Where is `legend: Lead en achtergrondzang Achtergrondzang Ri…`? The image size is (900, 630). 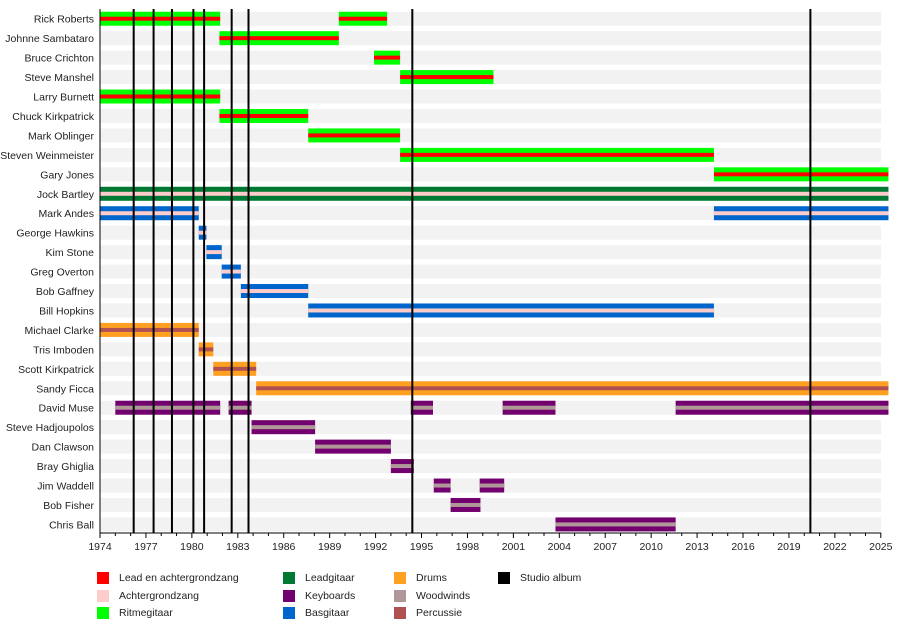 legend: Lead en achtergrondzang Achtergrondzang Ri… is located at coordinates (357, 600).